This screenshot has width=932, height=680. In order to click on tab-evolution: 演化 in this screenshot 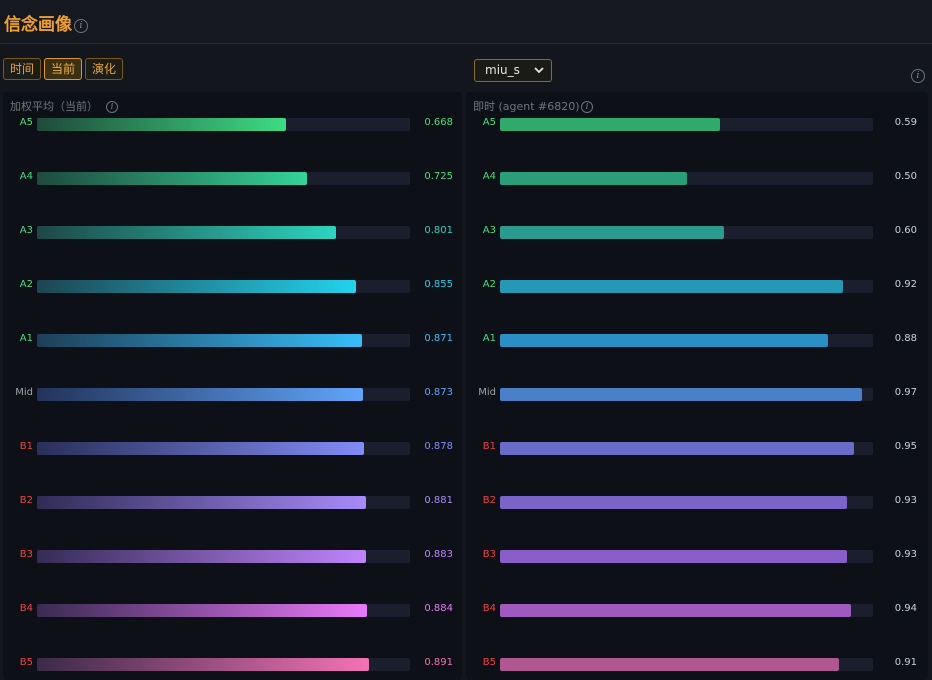, I will do `click(104, 69)`.